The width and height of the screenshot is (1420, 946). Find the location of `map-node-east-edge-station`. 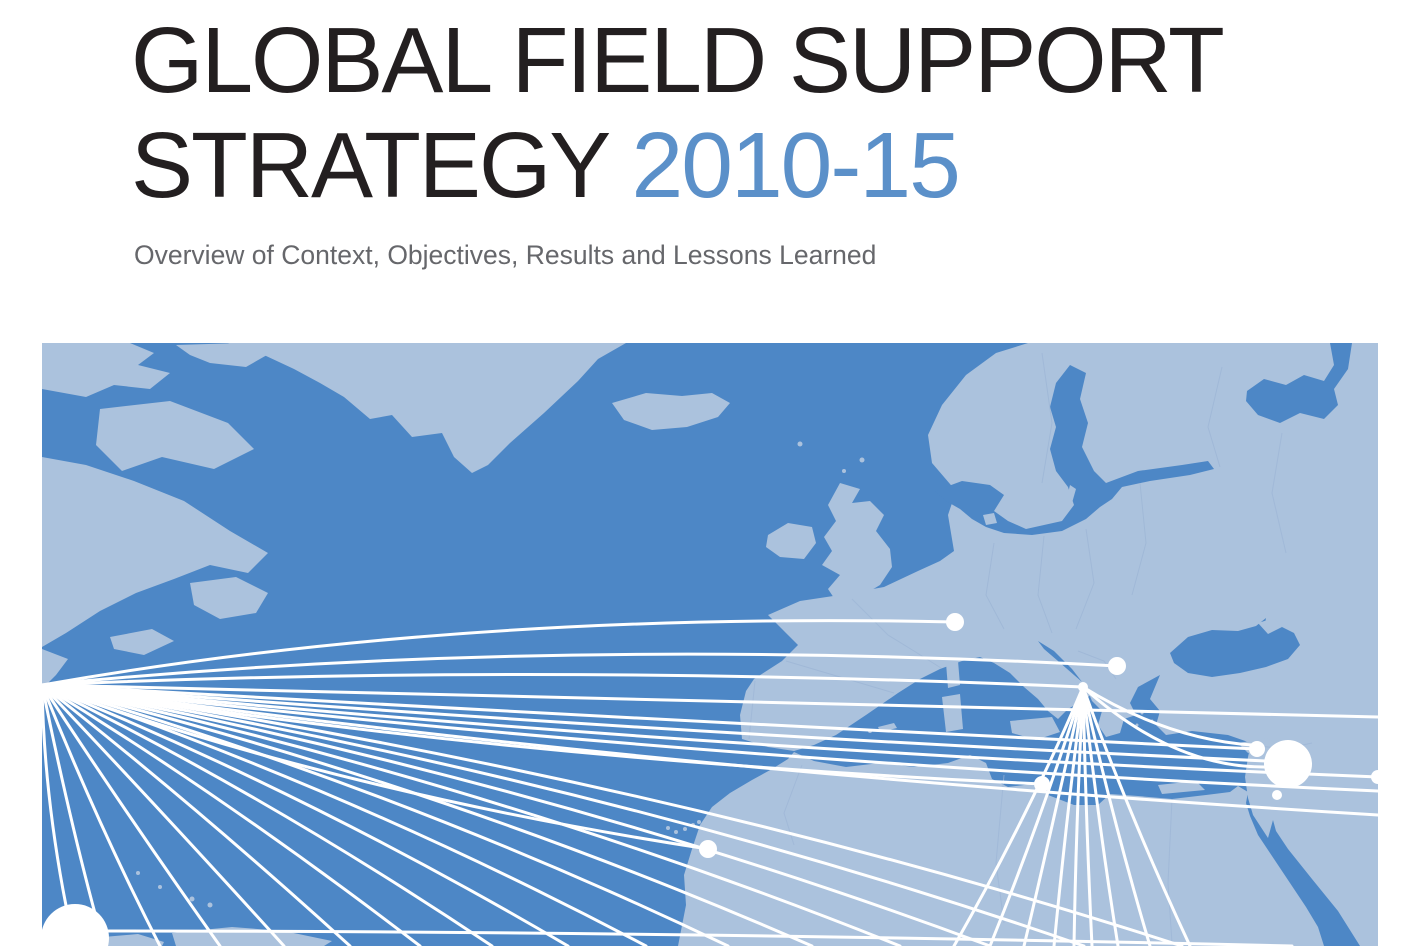

map-node-east-edge-station is located at coordinates (1374, 777).